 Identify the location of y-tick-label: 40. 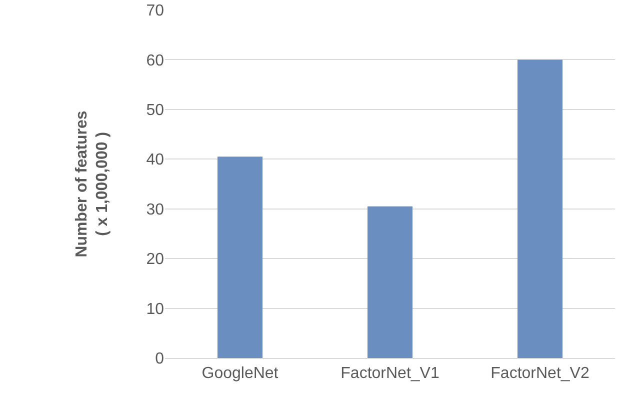
(155, 160).